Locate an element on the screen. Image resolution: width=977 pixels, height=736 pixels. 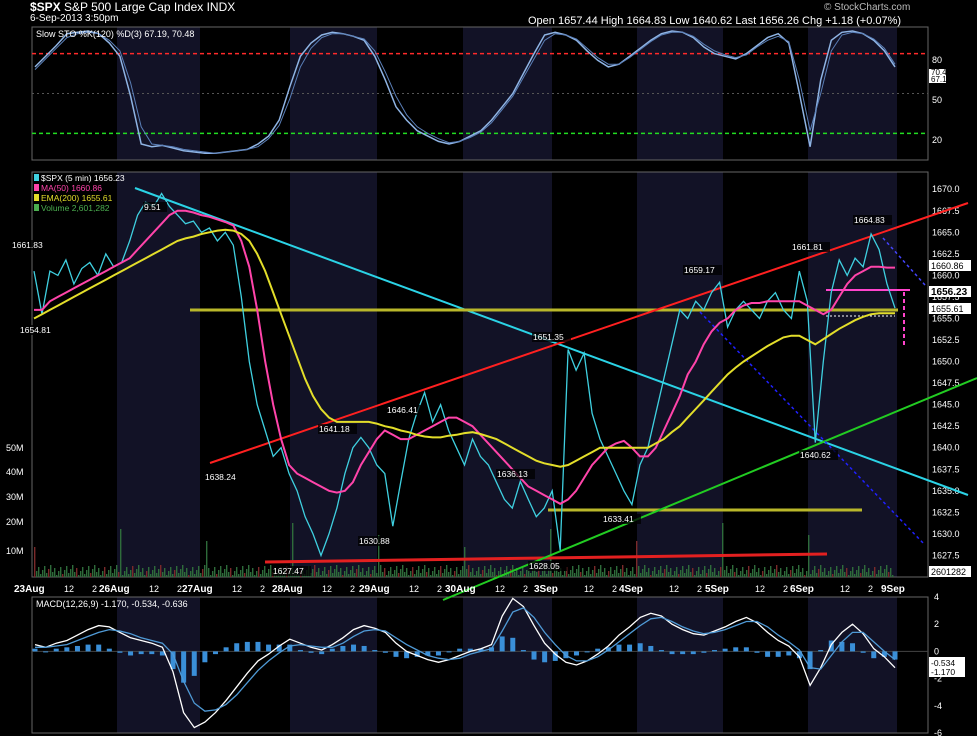
price-annotation: 1654.81 is located at coordinates (35, 330).